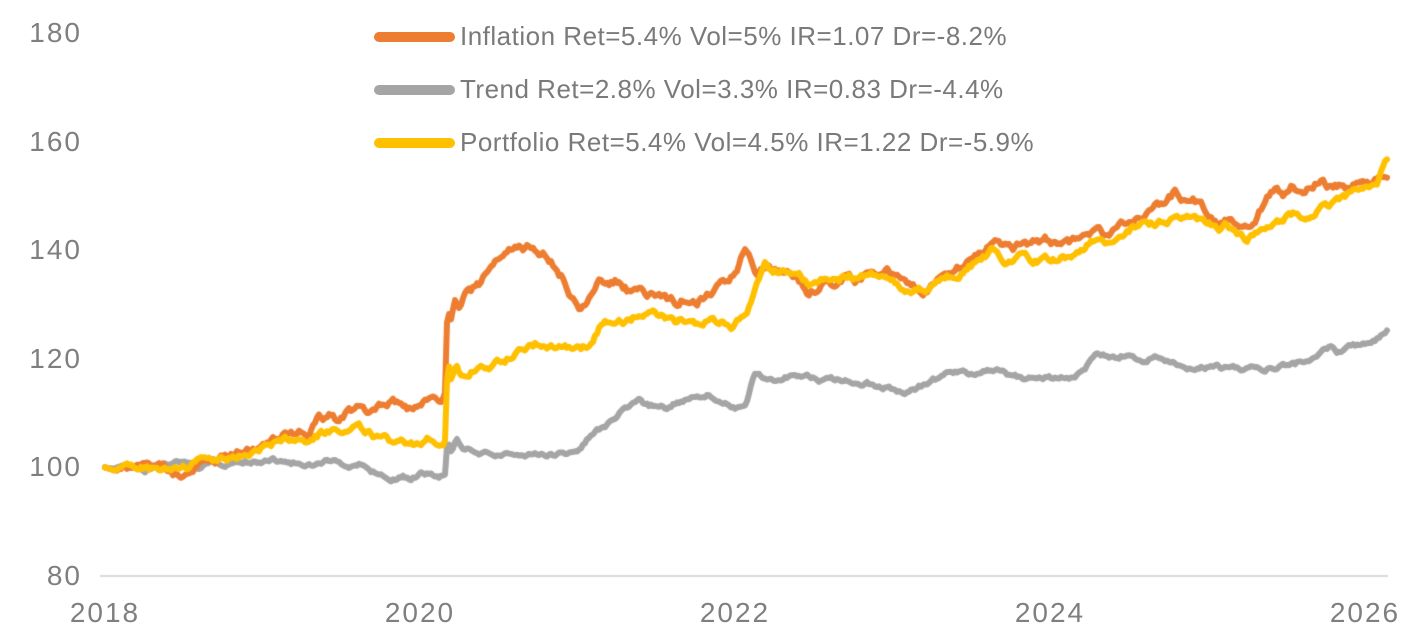 The image size is (1405, 635). Describe the element at coordinates (55, 358) in the screenshot. I see `y-axis-tick-label: 120` at that location.